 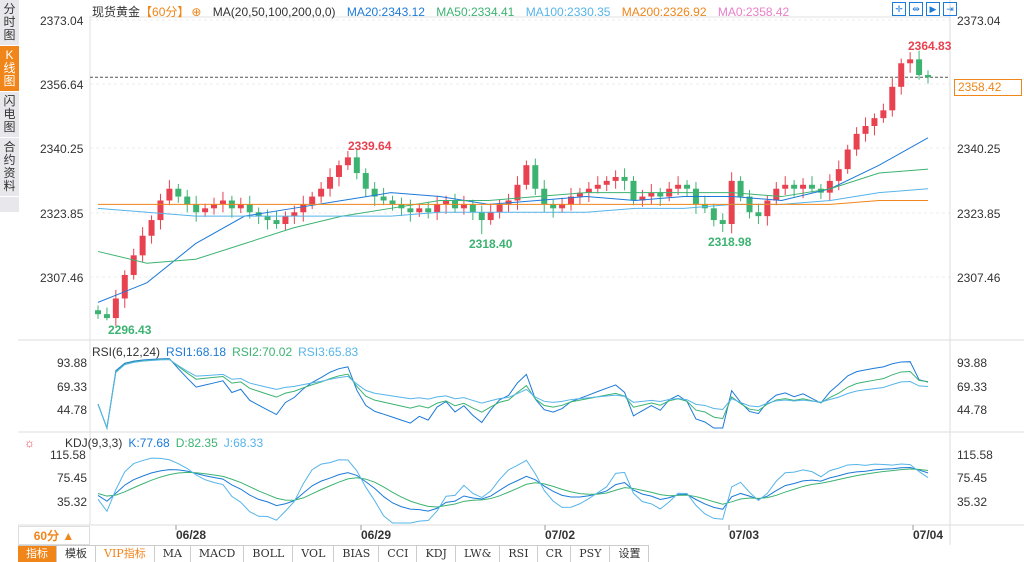 What do you see at coordinates (62, 21) in the screenshot?
I see `price-axis-left-0: 2373.04` at bounding box center [62, 21].